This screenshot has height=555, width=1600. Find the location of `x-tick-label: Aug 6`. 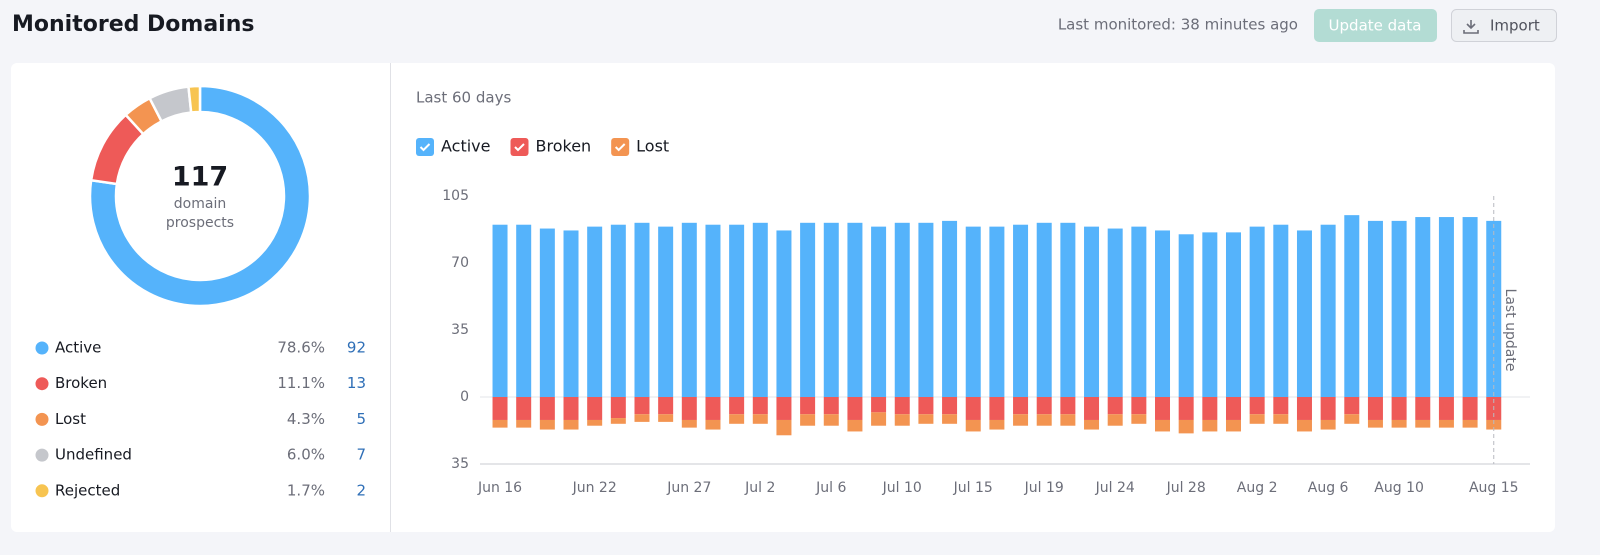

x-tick-label: Aug 6 is located at coordinates (1328, 488).